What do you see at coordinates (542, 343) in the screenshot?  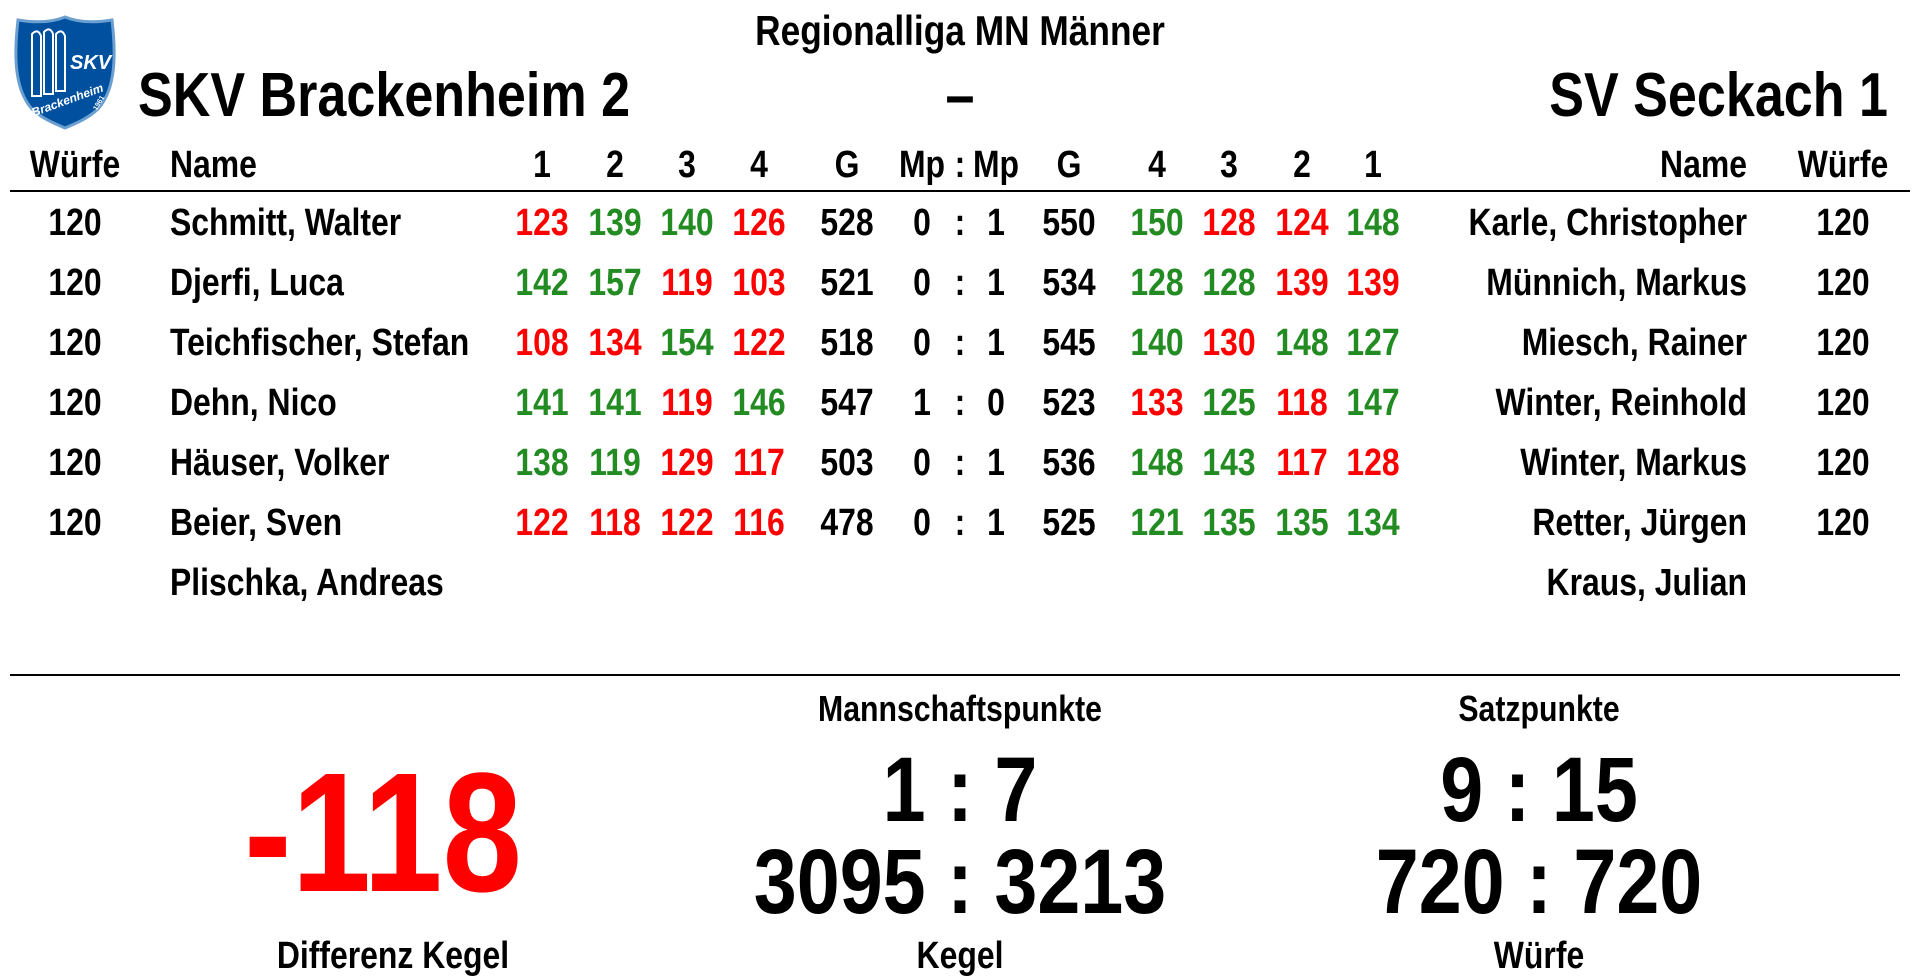 I see `home-set-score: 108` at bounding box center [542, 343].